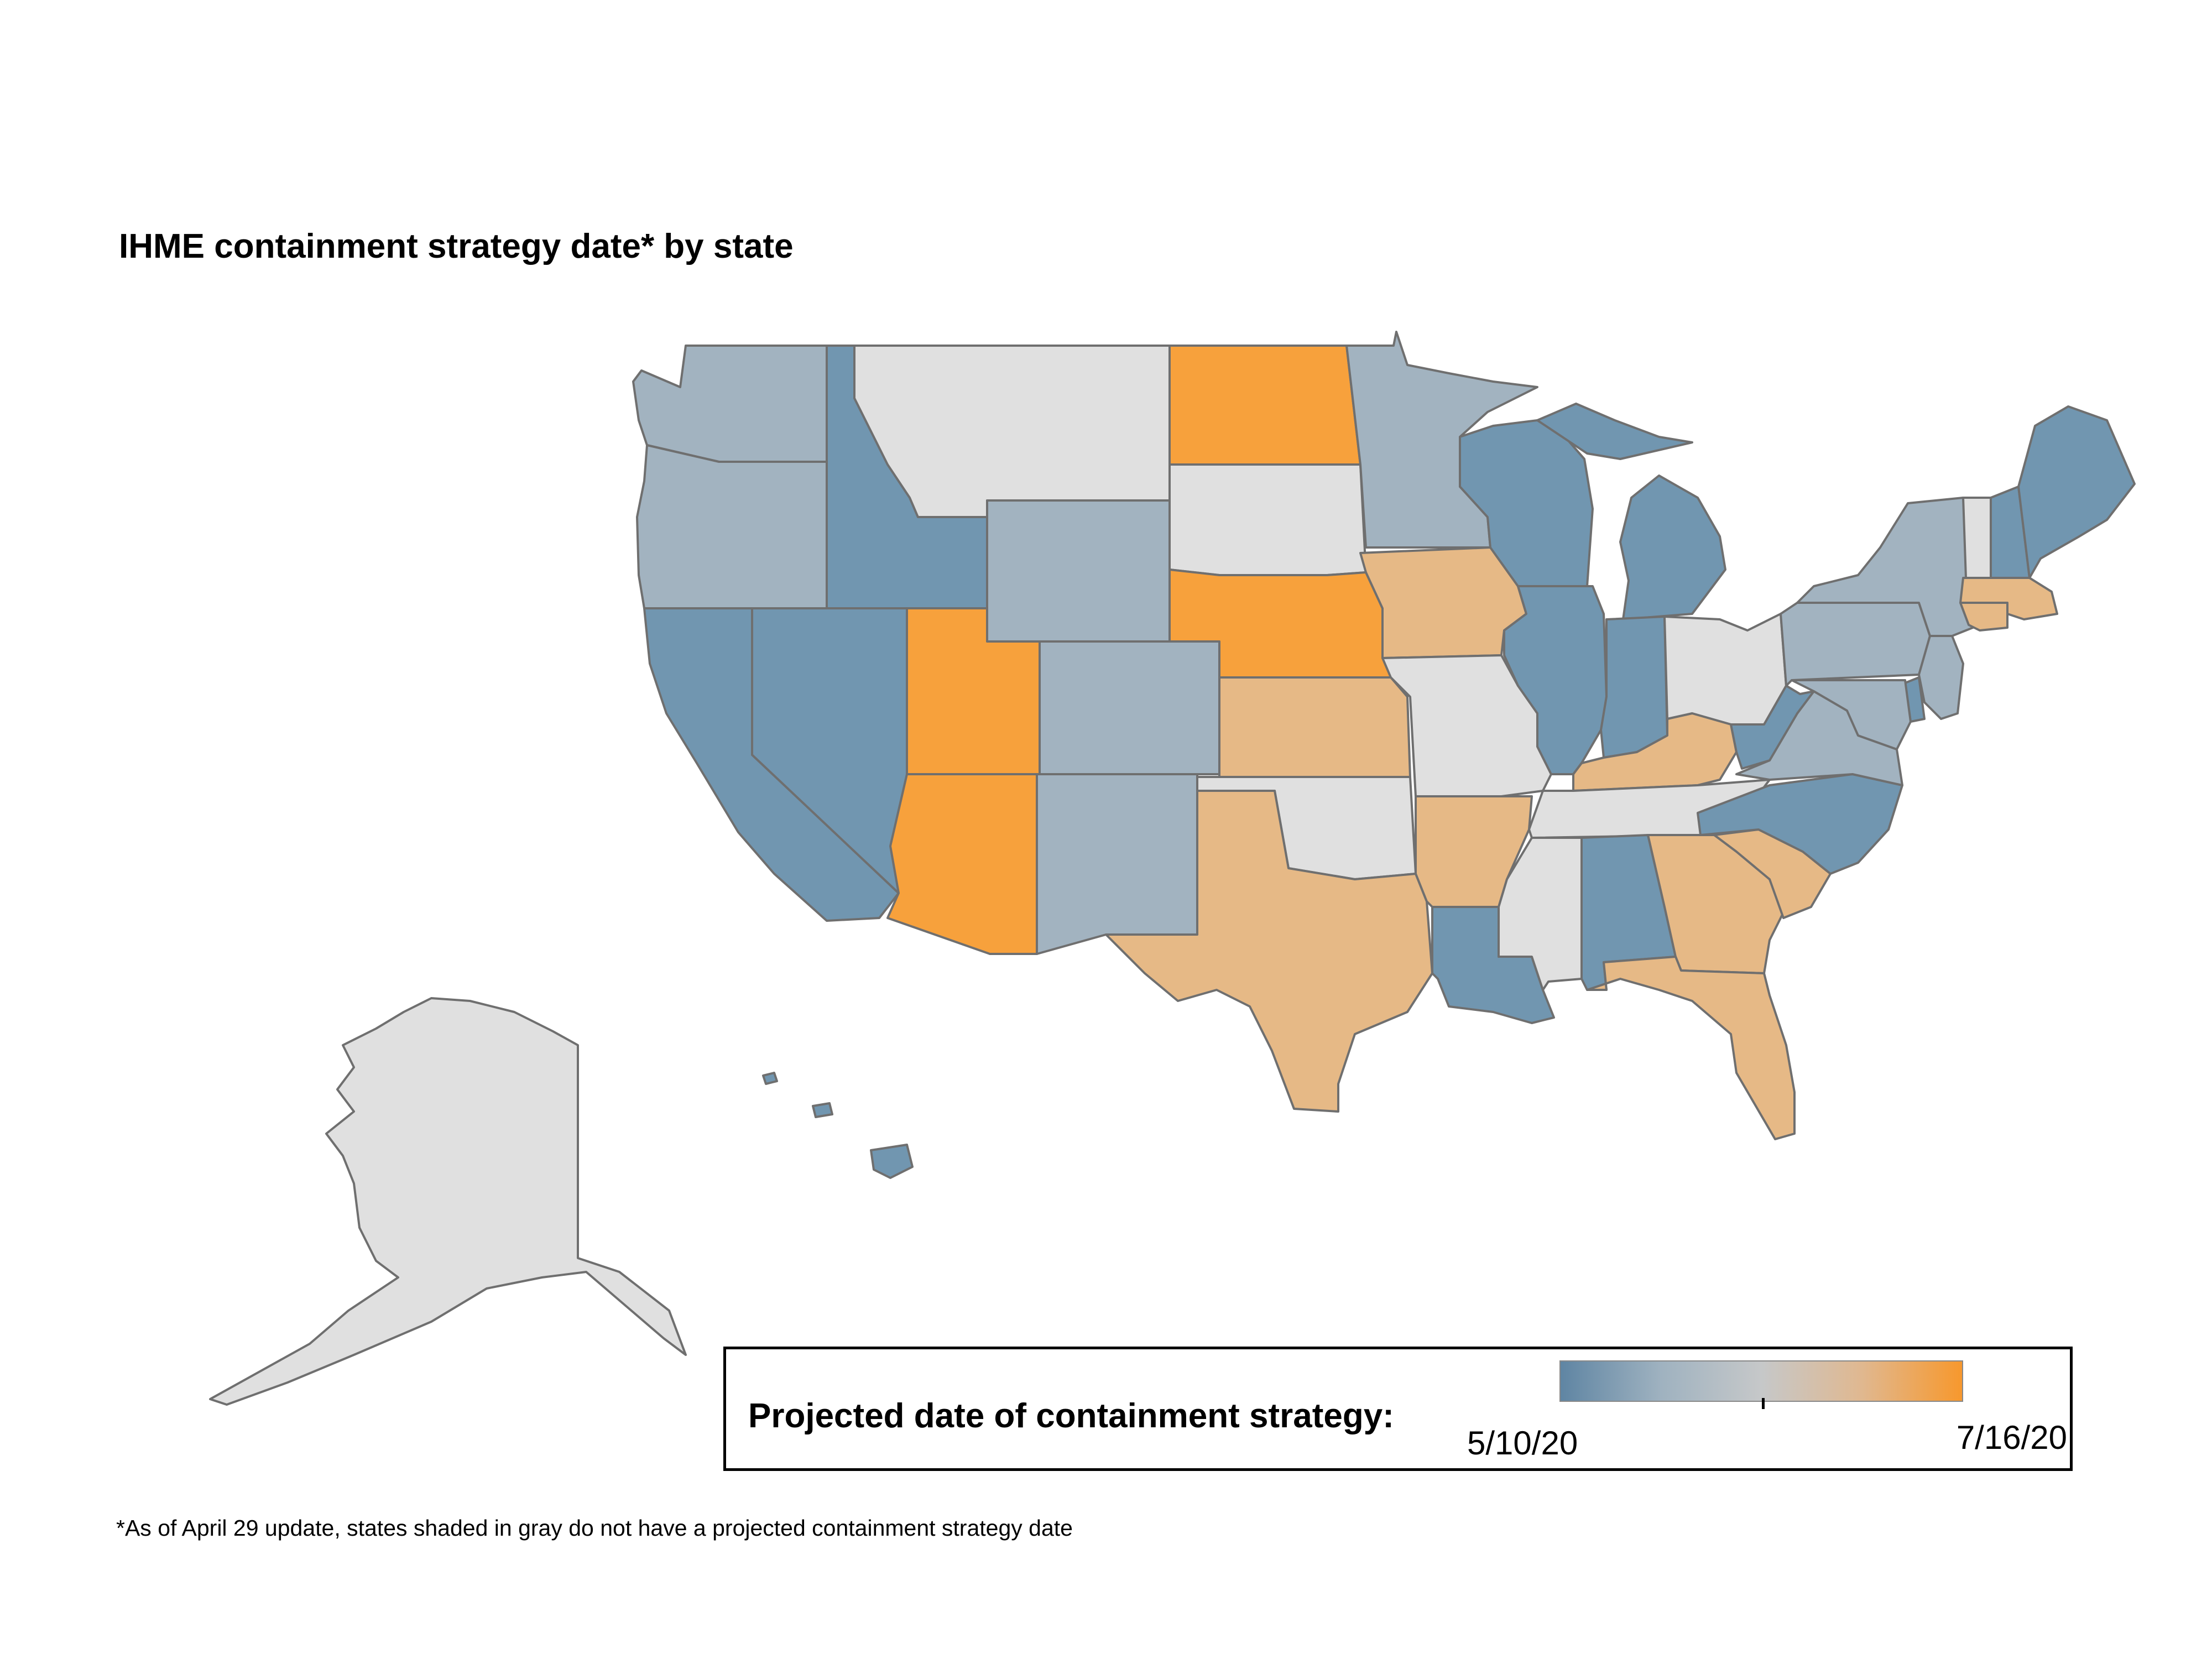  I want to click on state-mi, so click(1631, 512).